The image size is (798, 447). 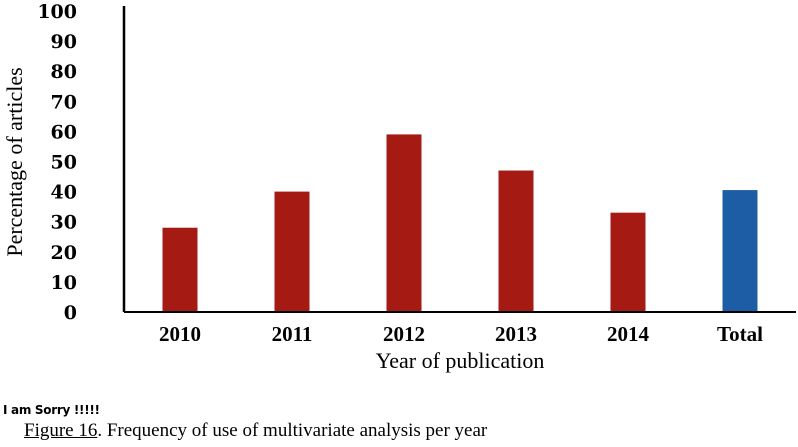 What do you see at coordinates (64, 163) in the screenshot?
I see `y-tick-label: 50` at bounding box center [64, 163].